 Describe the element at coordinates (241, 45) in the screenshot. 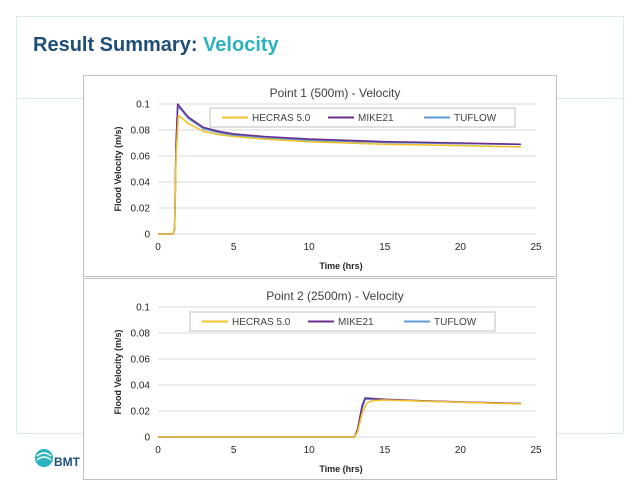

I see `slide-title-accent: Velocity` at that location.